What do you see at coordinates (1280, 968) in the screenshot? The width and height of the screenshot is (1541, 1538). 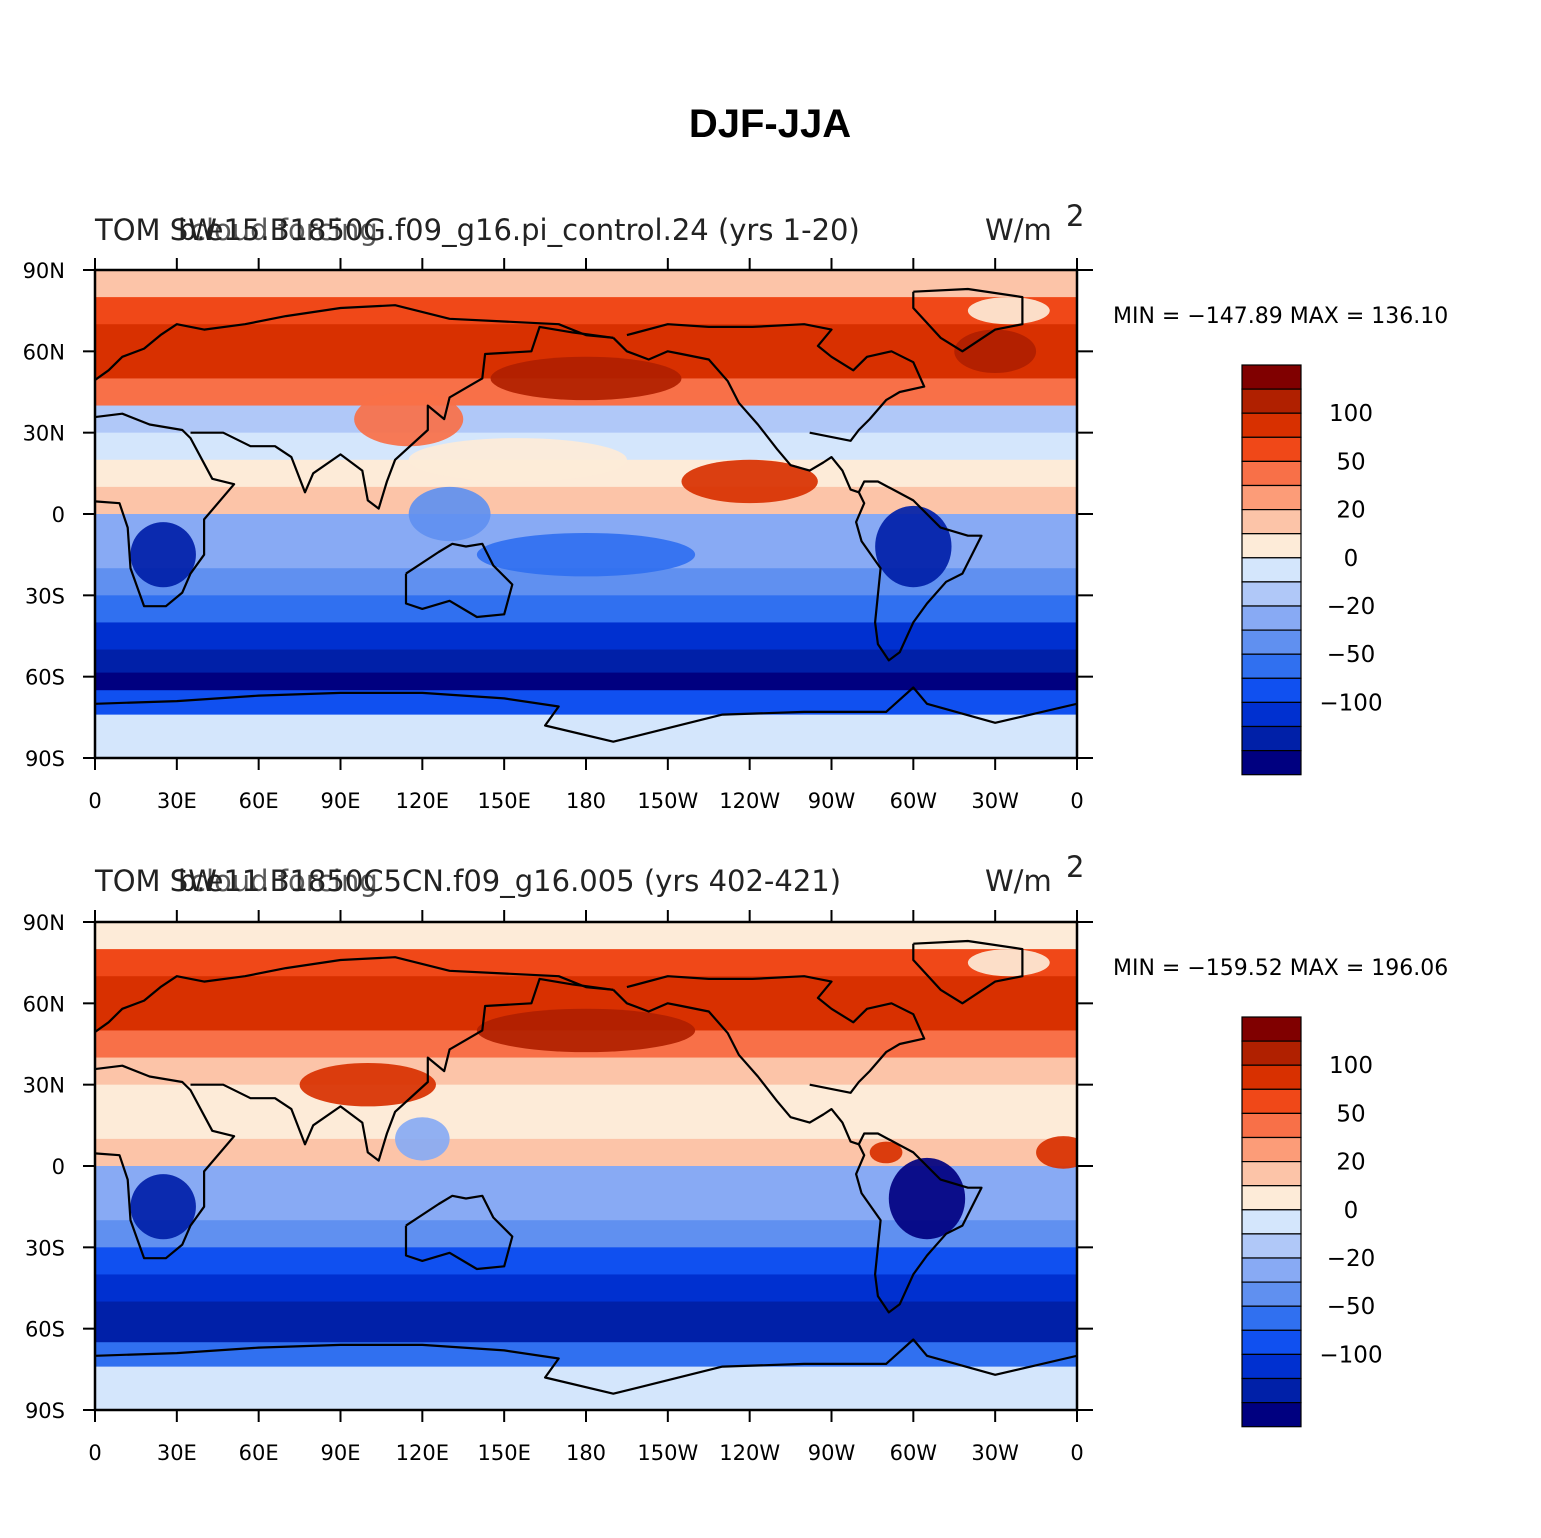 I see `min-max-label: MIN = −159.52 MAX = 196.06` at bounding box center [1280, 968].